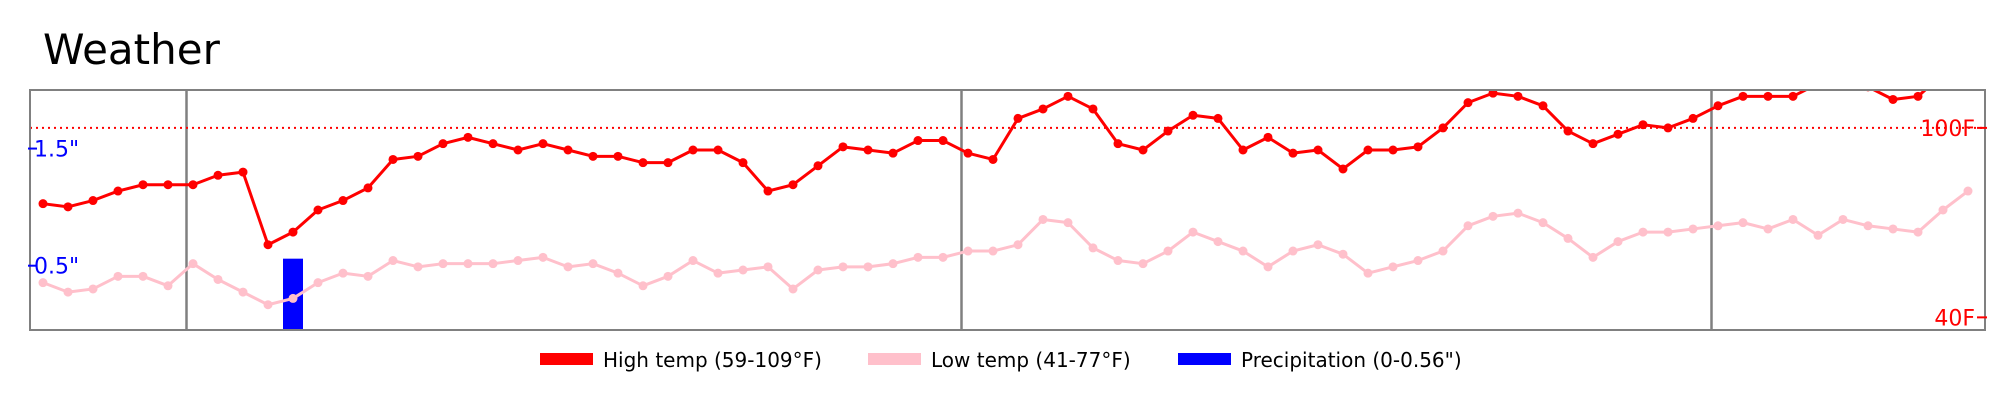  Describe the element at coordinates (712, 360) in the screenshot. I see `legend-label: High temp (59-109°F)` at that location.